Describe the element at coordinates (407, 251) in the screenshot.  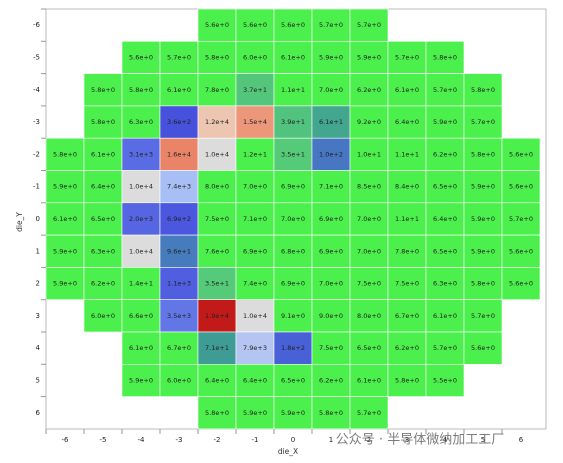
I see `cell-label: 7.8e+0` at that location.